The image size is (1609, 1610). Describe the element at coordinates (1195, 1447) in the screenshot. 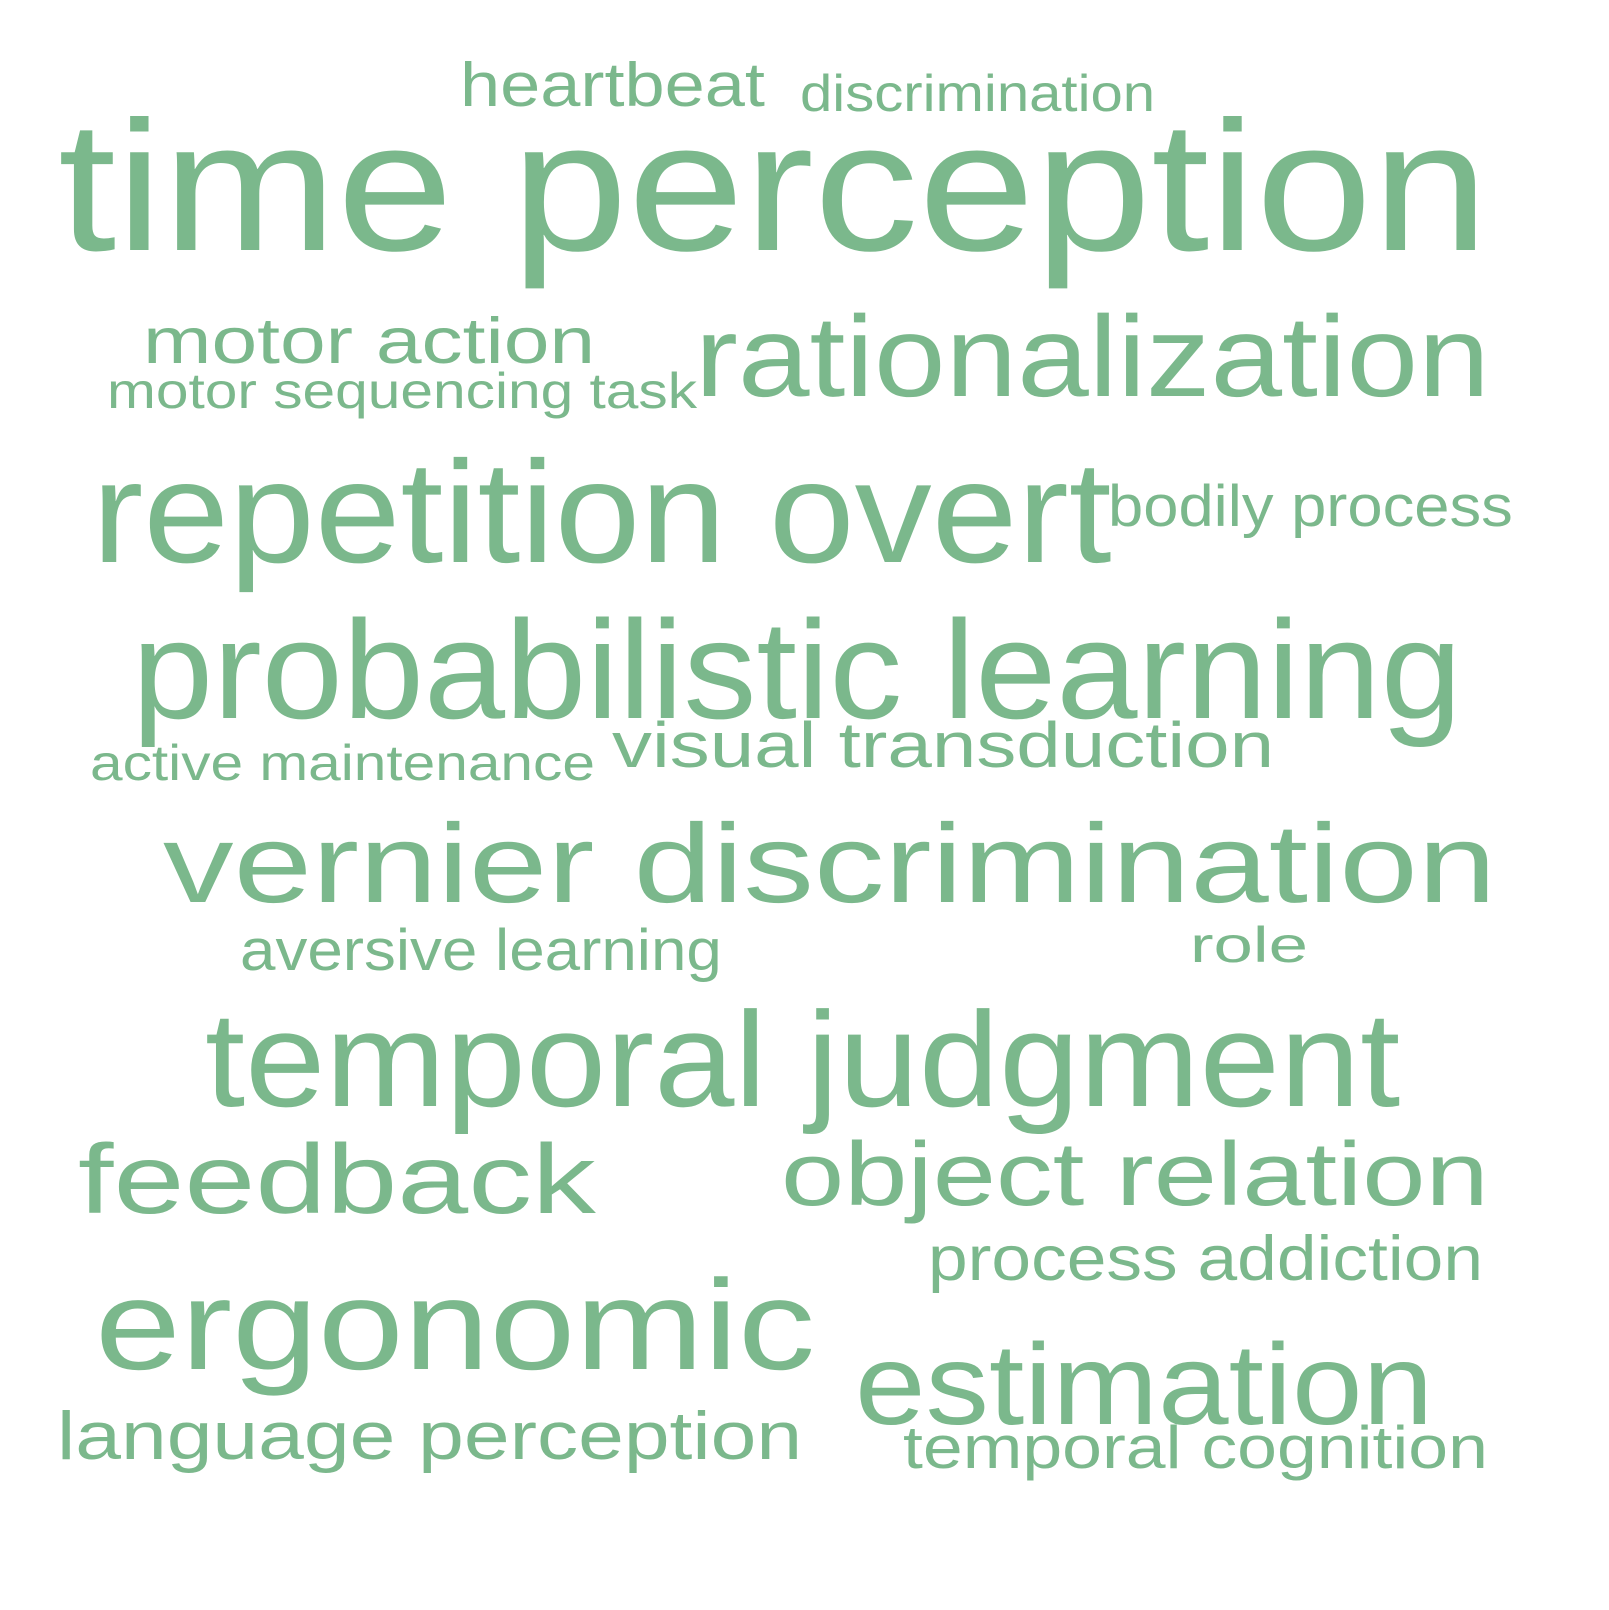

I see `word-temporal-cognition: temporal cognition` at that location.